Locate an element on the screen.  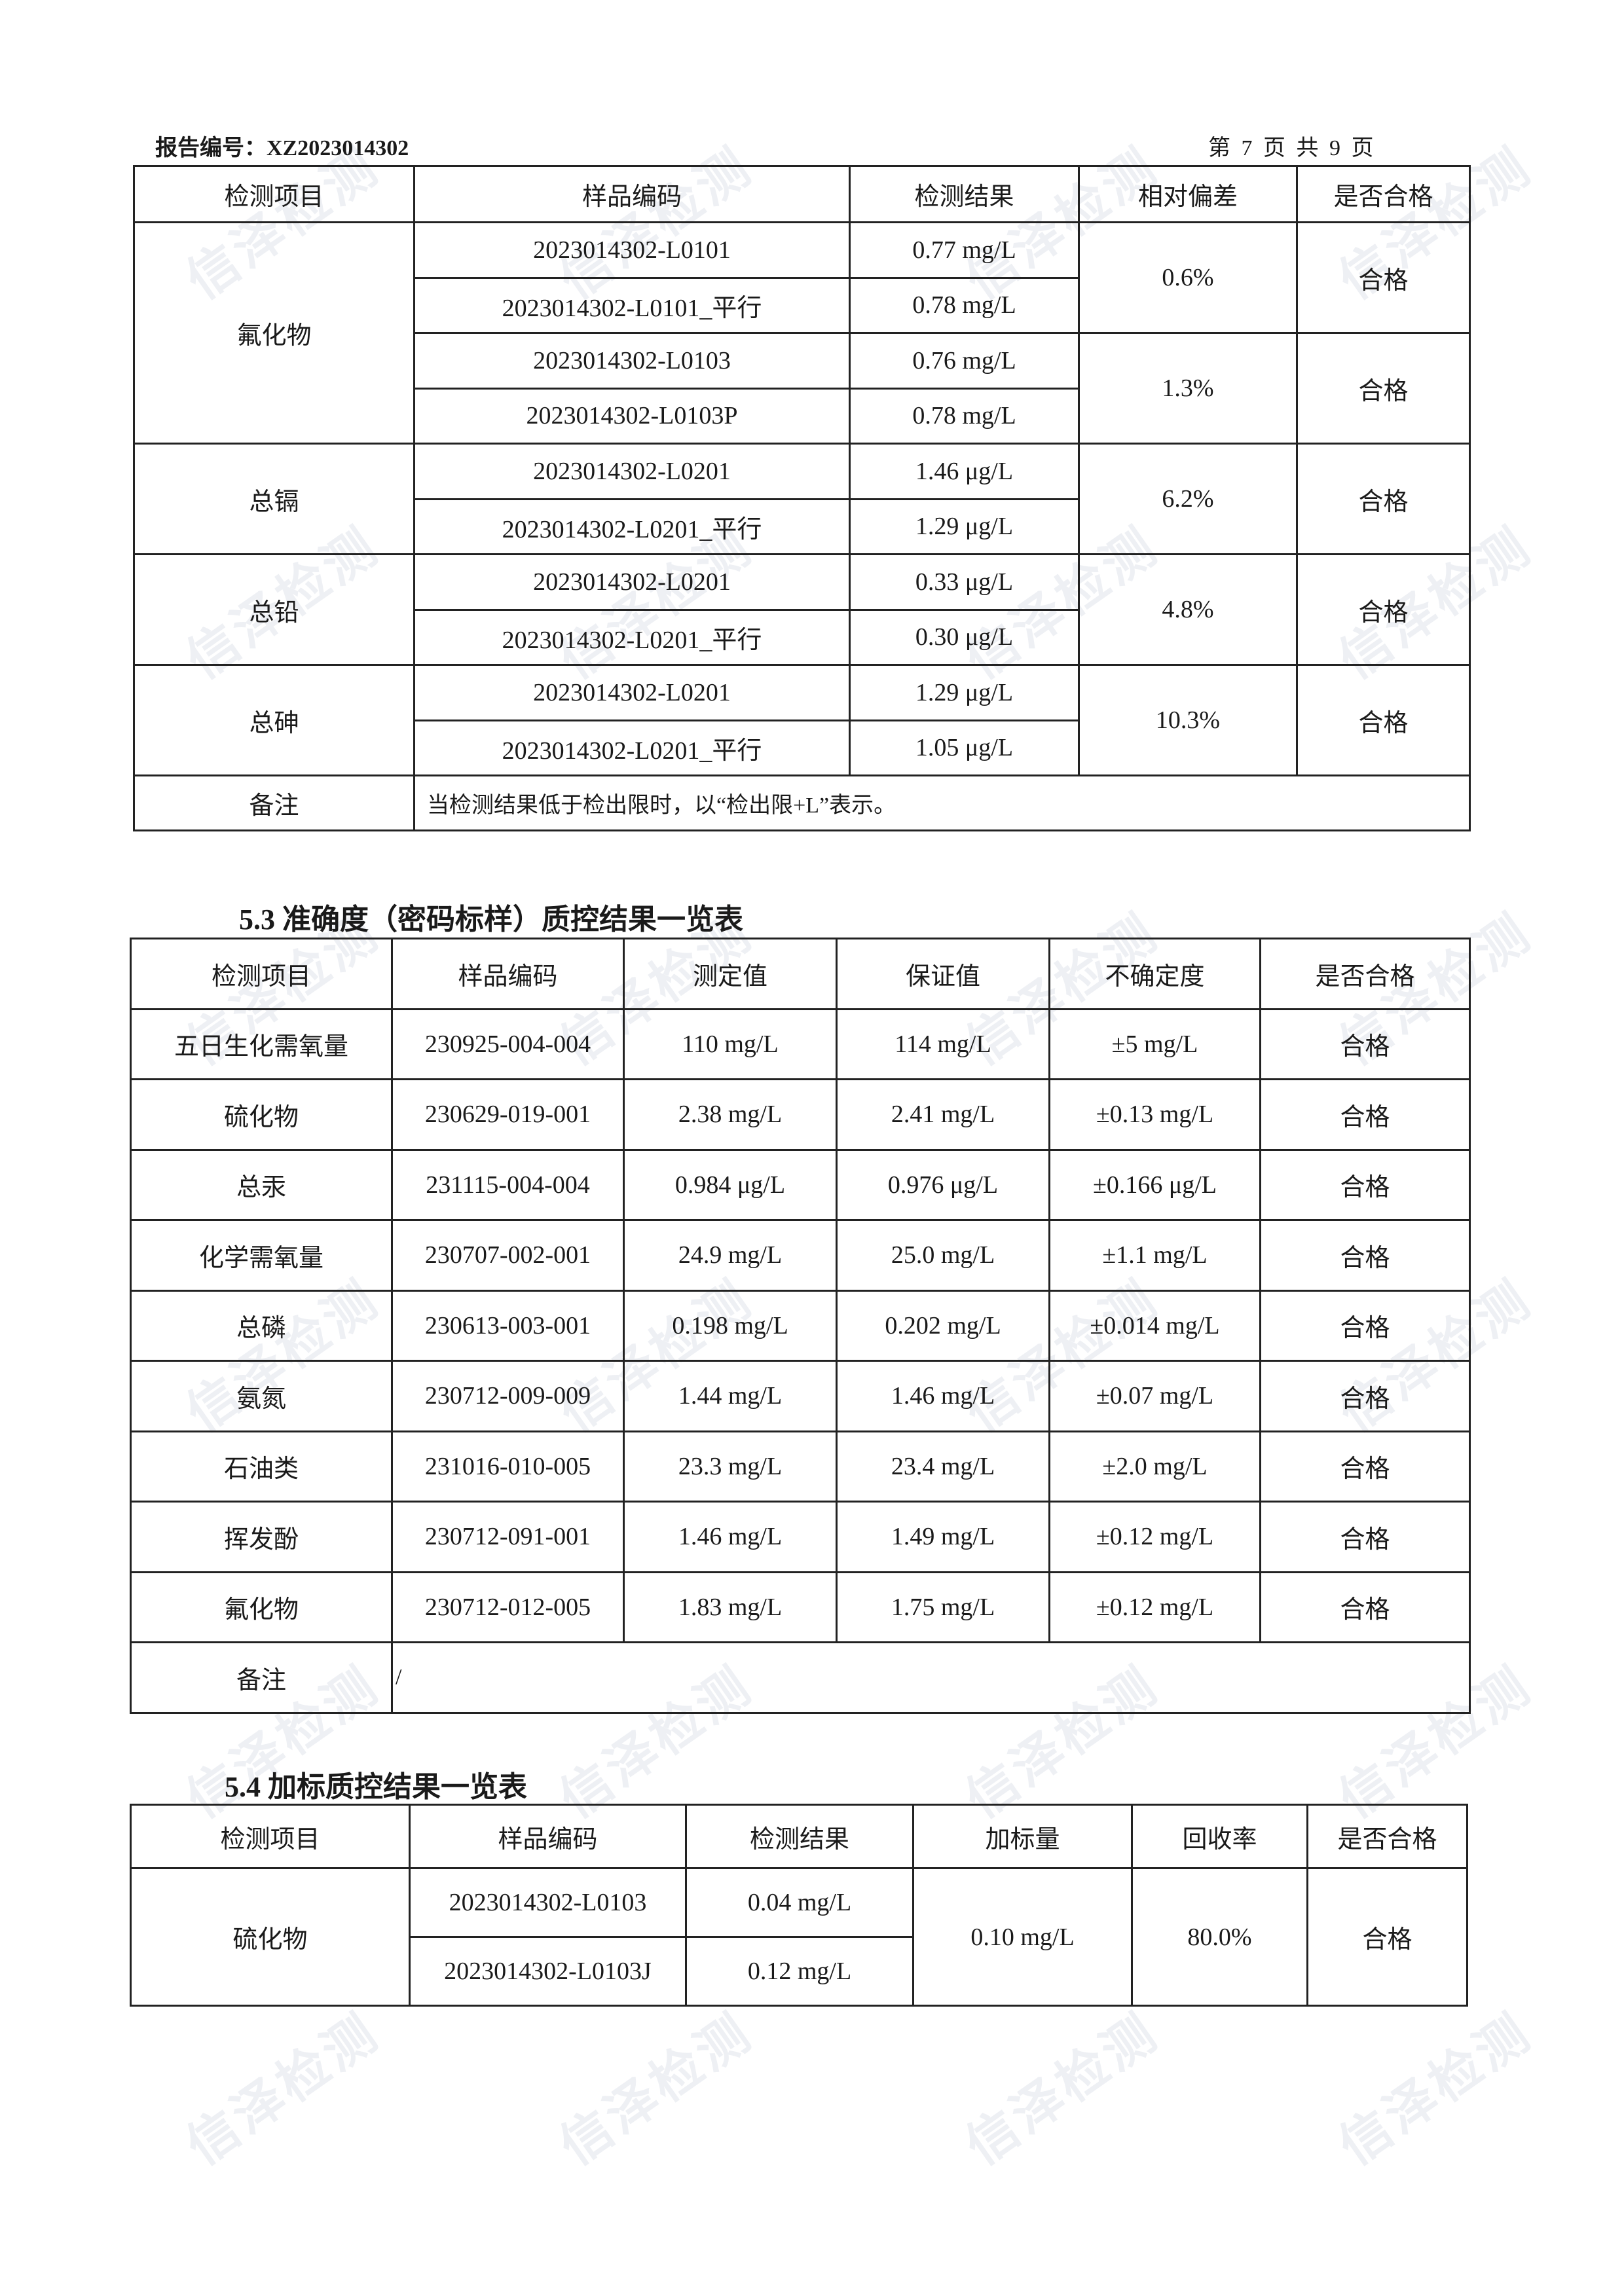
test-item: 化学需氧量 is located at coordinates (261, 1255).